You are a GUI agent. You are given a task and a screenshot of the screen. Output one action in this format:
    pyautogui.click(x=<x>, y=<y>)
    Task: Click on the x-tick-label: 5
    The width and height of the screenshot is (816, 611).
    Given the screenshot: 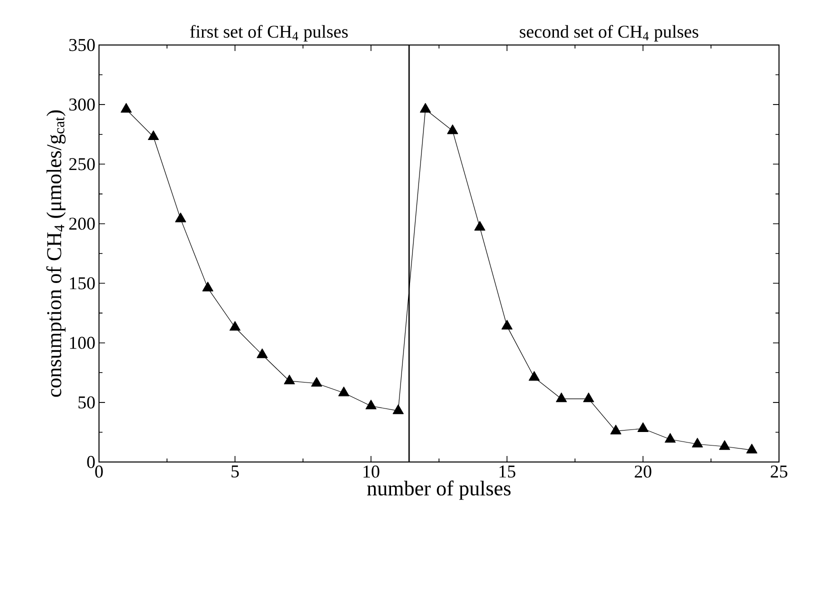 What is the action you would take?
    pyautogui.click(x=235, y=472)
    